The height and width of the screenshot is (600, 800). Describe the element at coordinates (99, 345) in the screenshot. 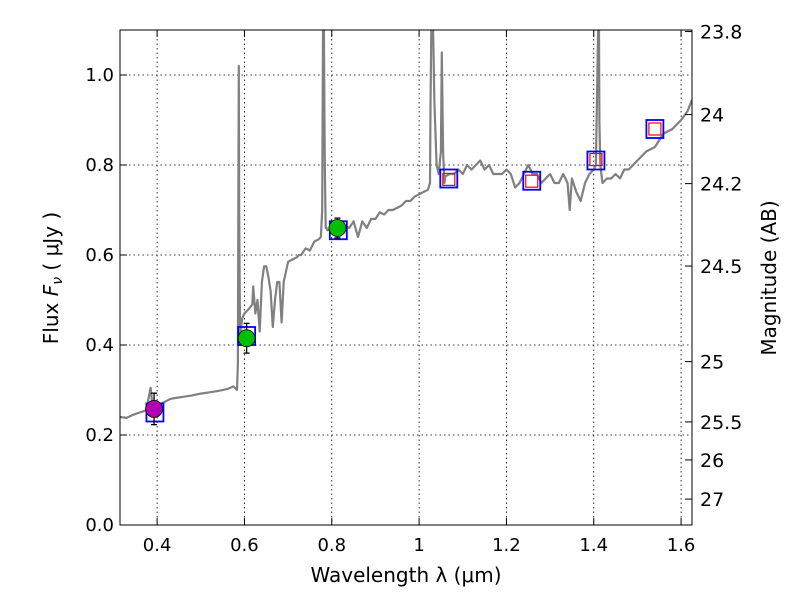

I see `y-tick-label: 0.4` at that location.